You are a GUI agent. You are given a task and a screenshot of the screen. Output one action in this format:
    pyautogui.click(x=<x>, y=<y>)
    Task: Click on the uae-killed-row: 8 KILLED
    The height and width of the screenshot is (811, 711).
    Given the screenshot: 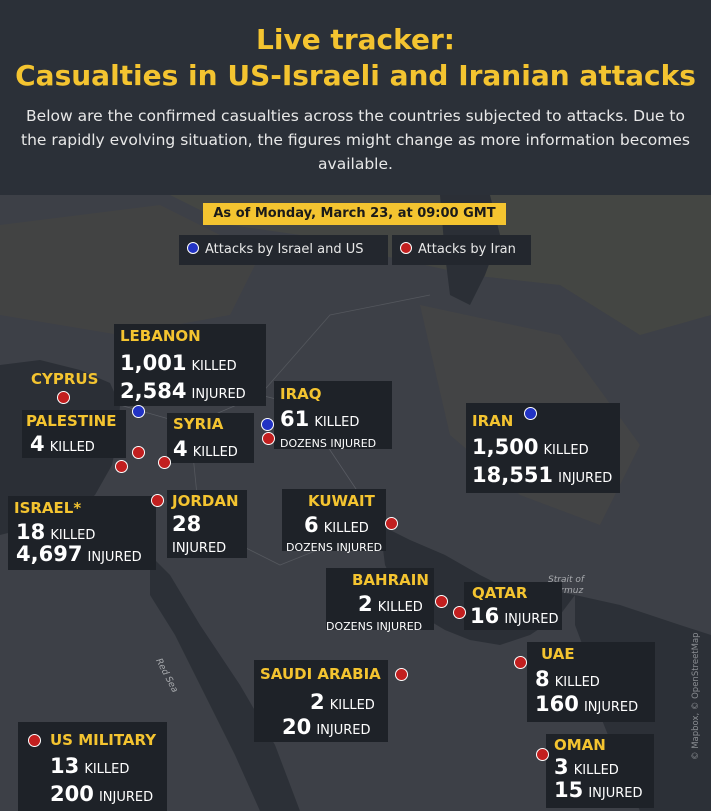 What is the action you would take?
    pyautogui.click(x=567, y=679)
    